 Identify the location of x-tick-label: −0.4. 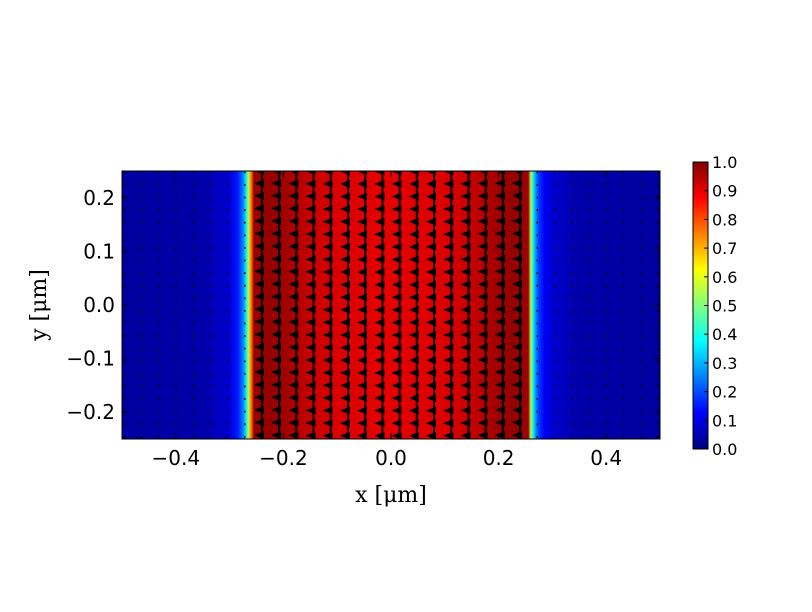
(176, 458).